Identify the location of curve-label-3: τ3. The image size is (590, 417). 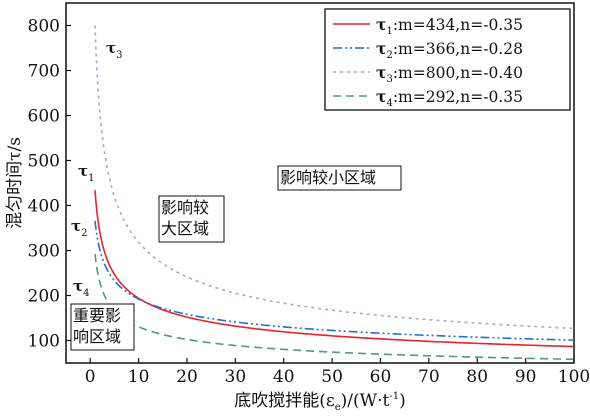
(114, 50).